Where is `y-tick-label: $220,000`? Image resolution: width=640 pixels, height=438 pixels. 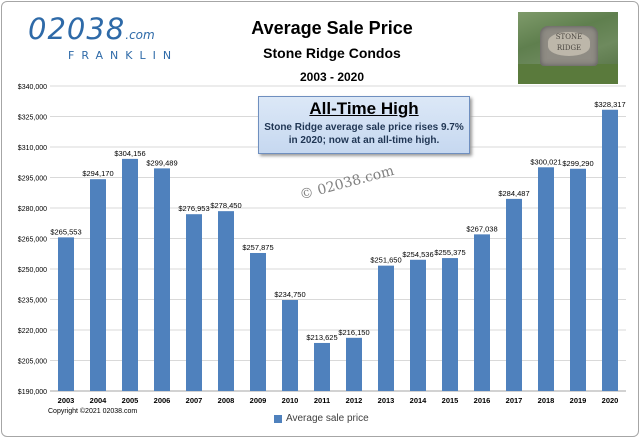
y-tick-label: $220,000 is located at coordinates (32, 331).